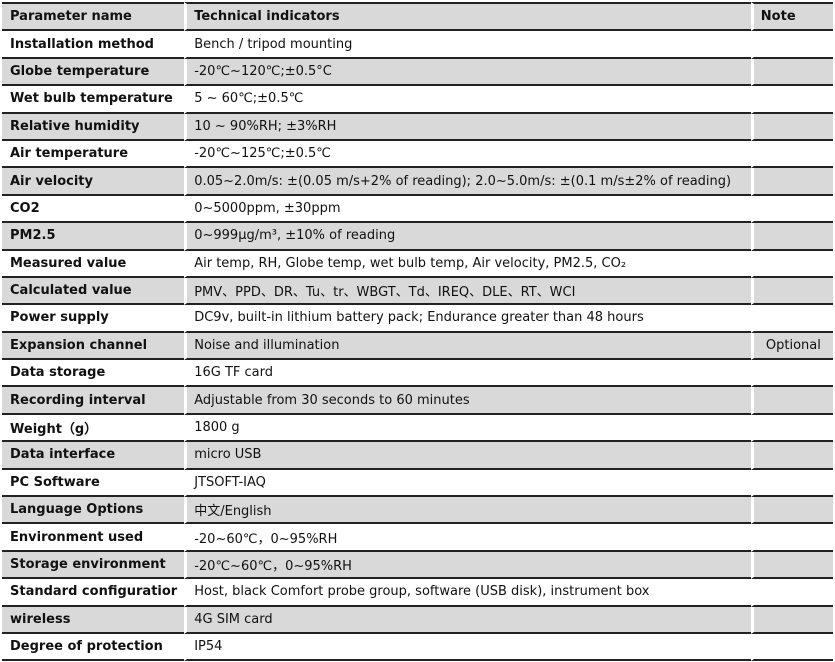 The image size is (835, 662). I want to click on table-row: Language Options 中文/English, so click(417, 511).